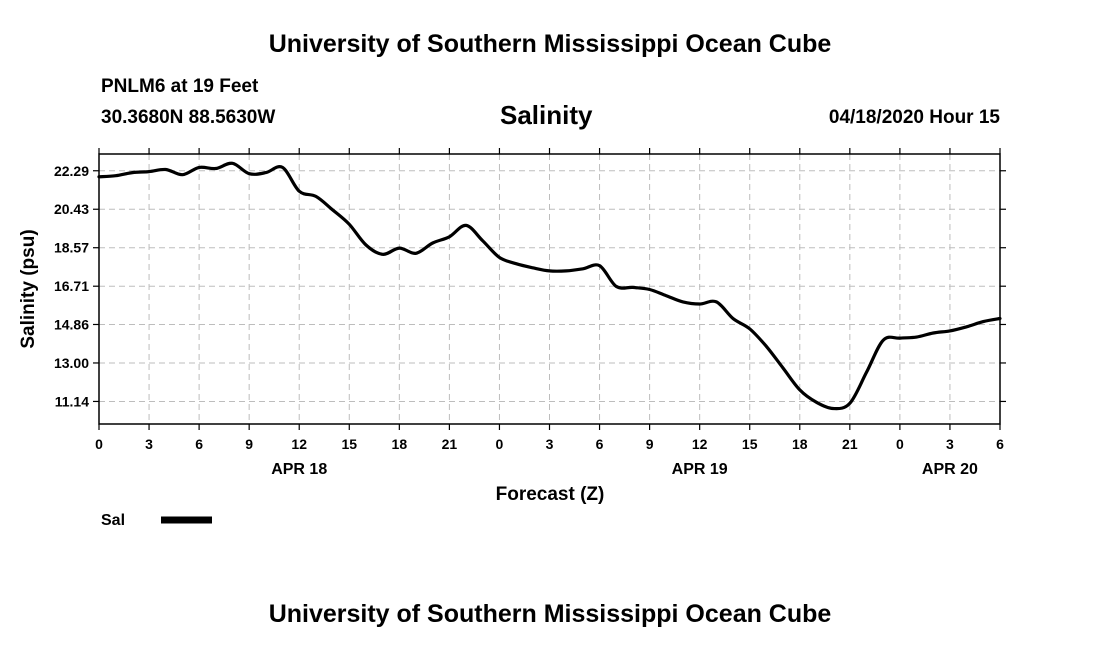 The image size is (1100, 650). Describe the element at coordinates (71, 171) in the screenshot. I see `y-tick-label: 22.29` at that location.